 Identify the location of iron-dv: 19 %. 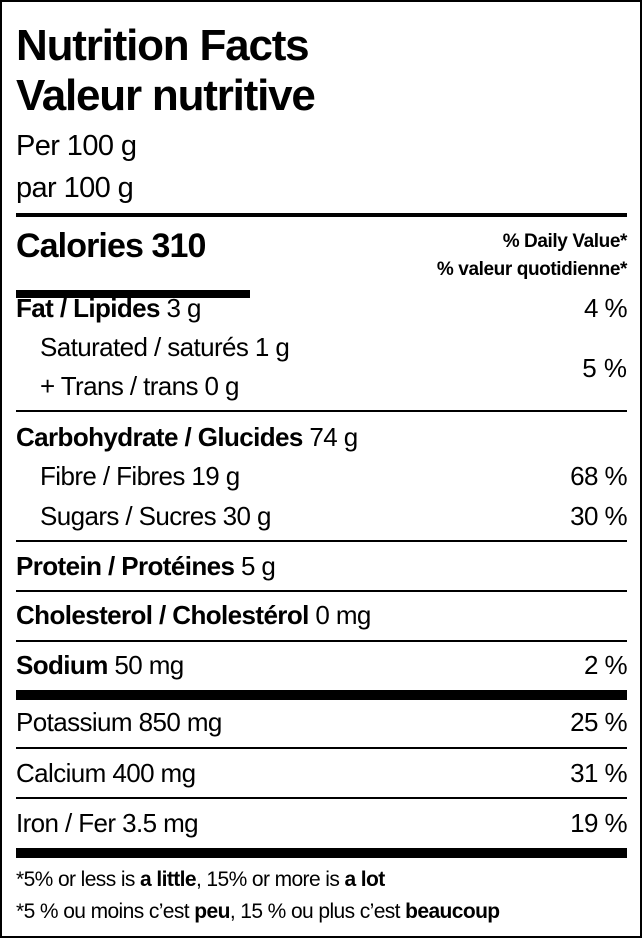
(598, 822).